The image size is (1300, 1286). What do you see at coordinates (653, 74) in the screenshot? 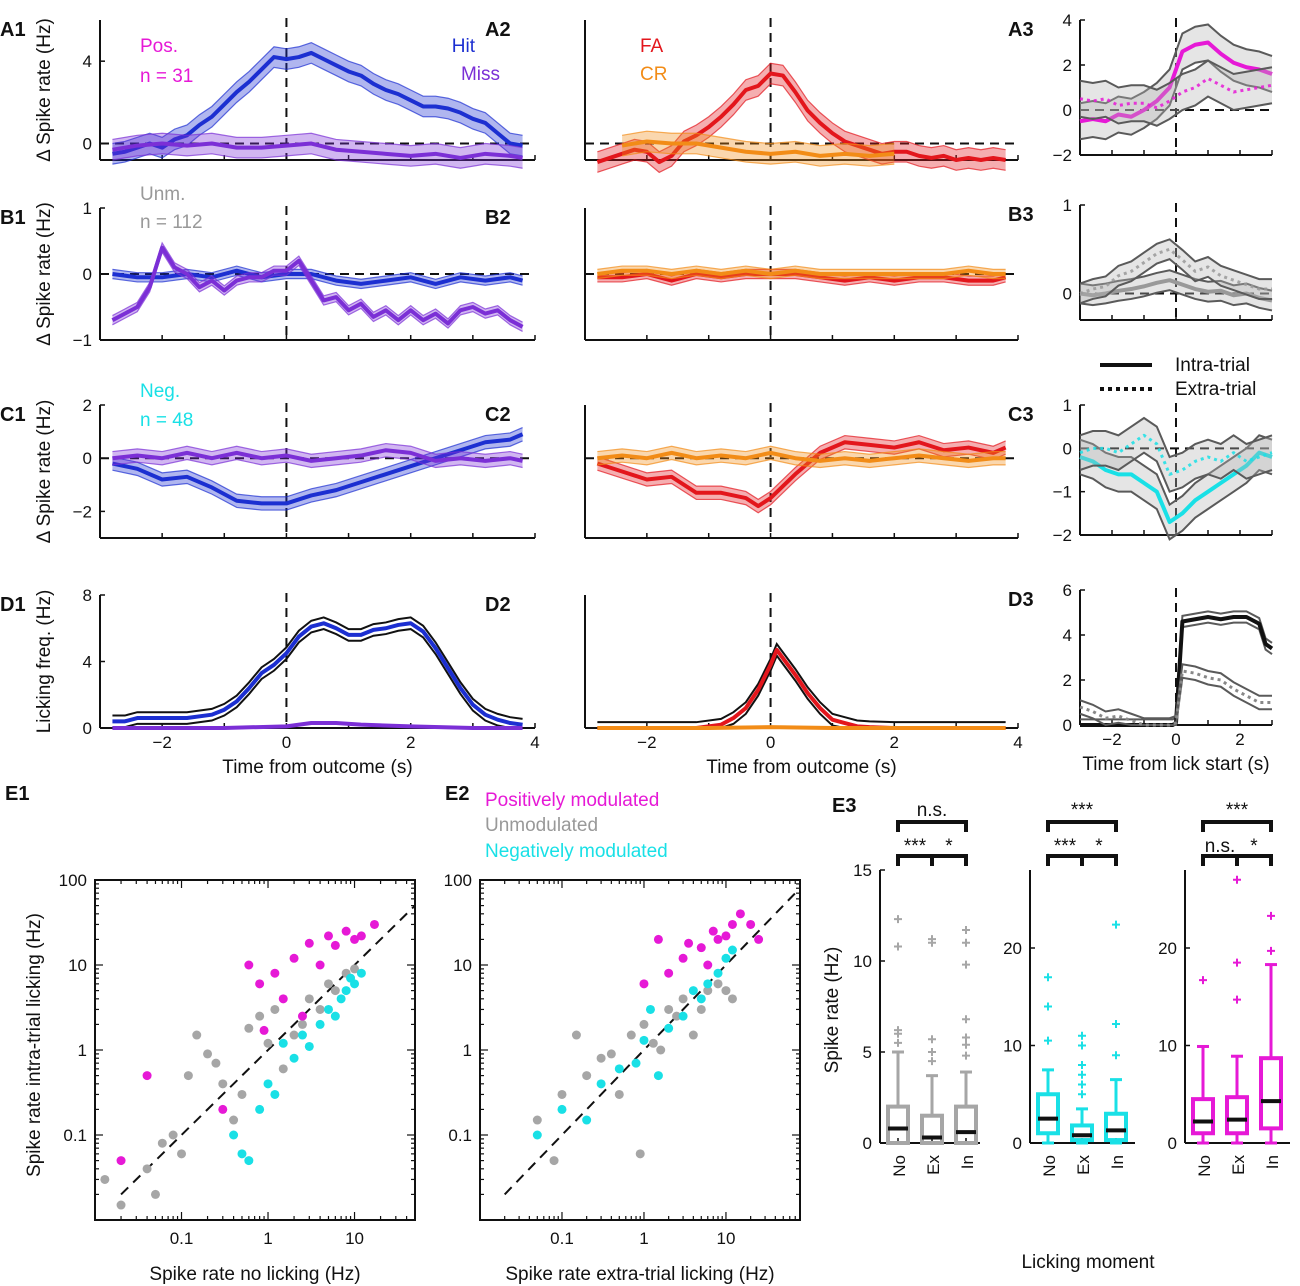
I see `legend-cr: CR` at bounding box center [653, 74].